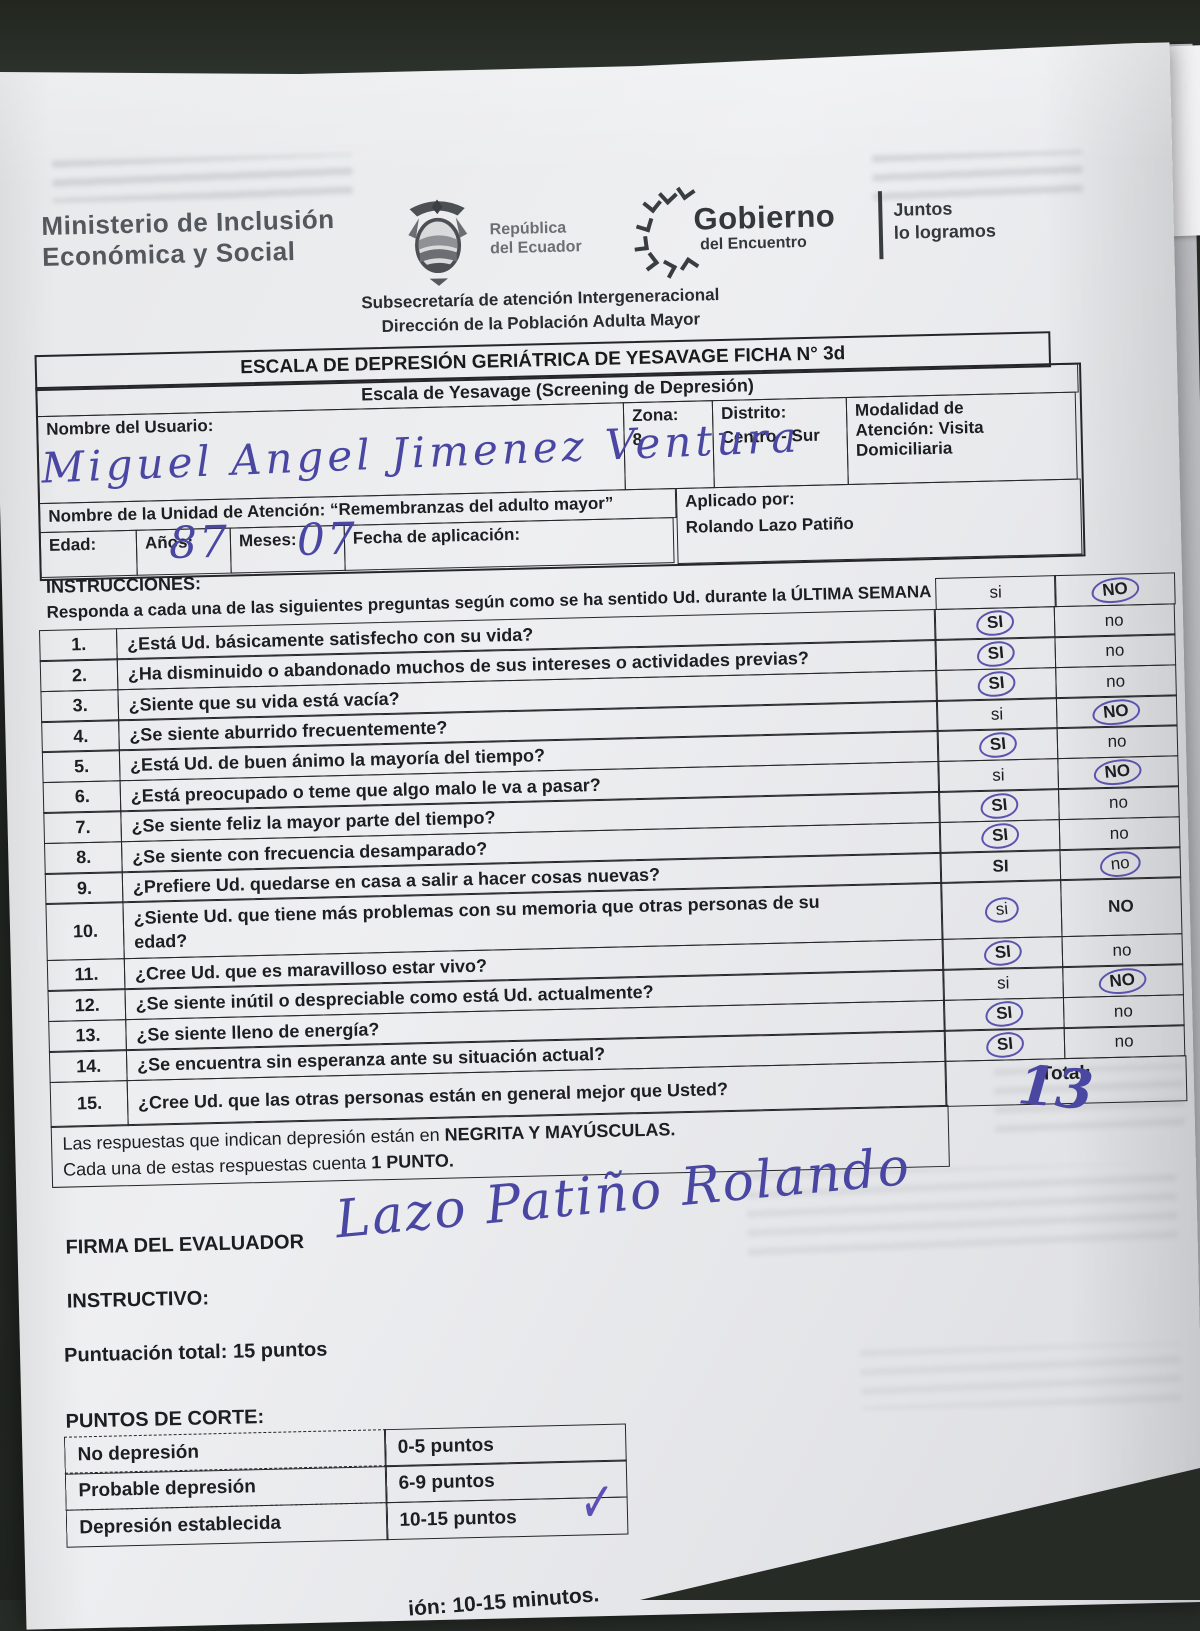  Describe the element at coordinates (86, 975) in the screenshot. I see `question-number: 11.` at that location.